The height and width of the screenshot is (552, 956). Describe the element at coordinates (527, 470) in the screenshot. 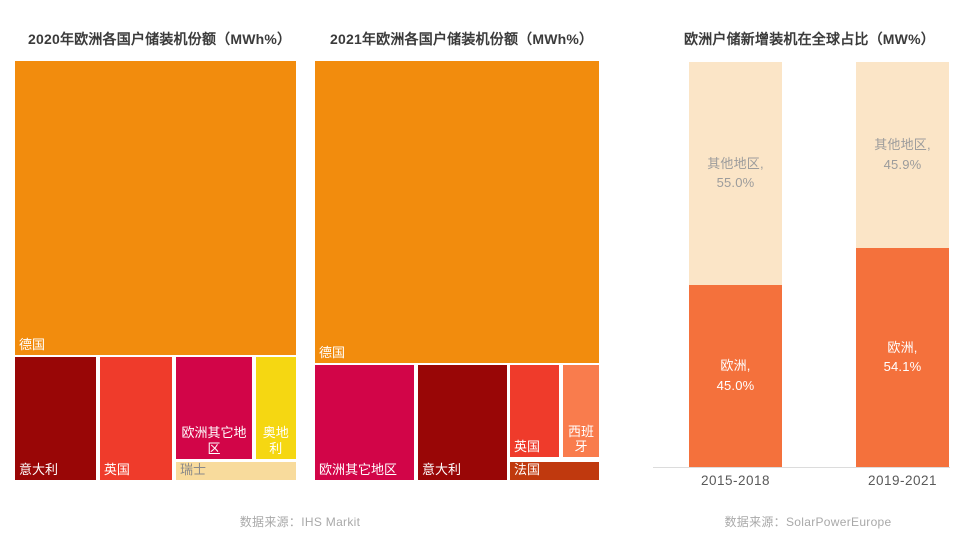

I see `treemap-cell-label: 法国` at that location.